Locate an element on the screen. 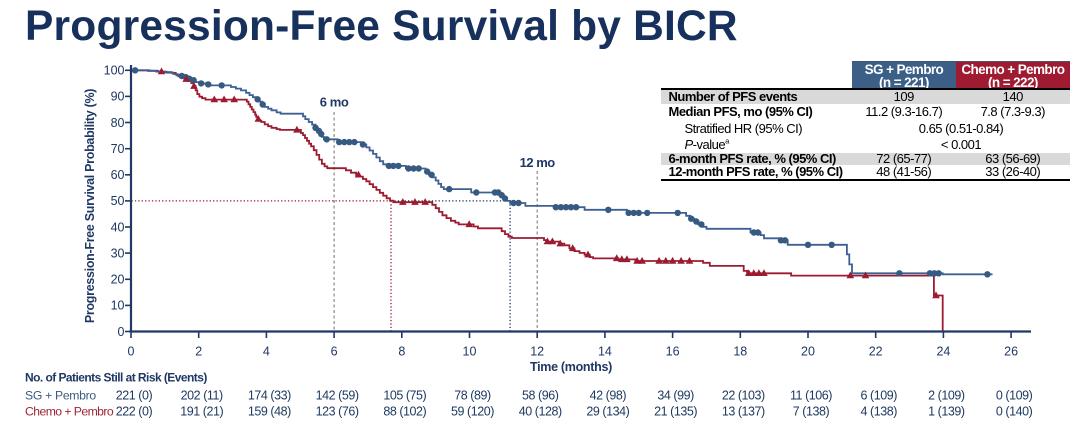  svg-text: 60 is located at coordinates (118, 175).